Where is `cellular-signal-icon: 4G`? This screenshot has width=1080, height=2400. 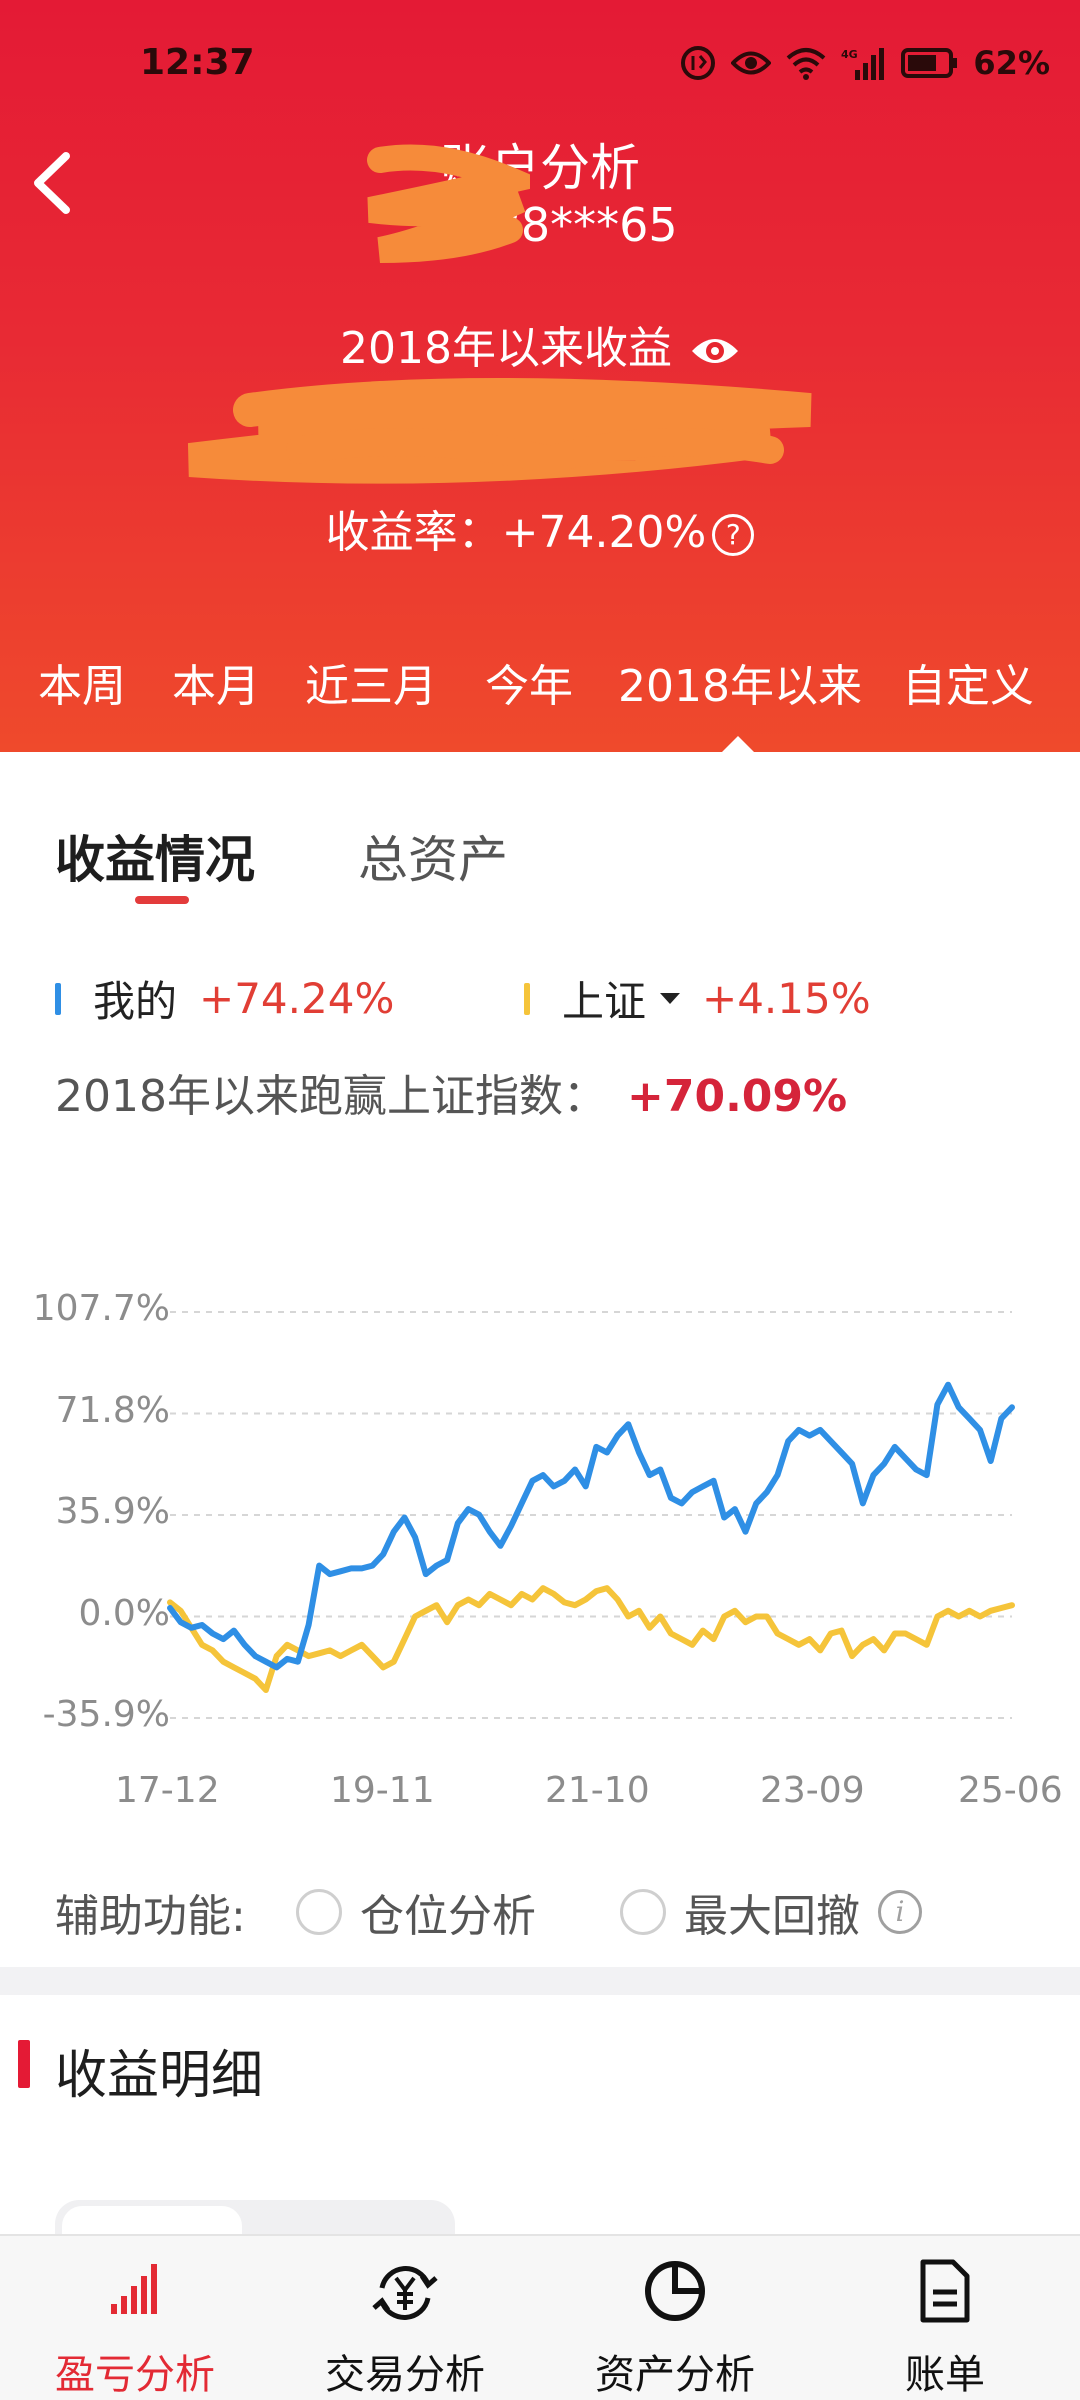 cellular-signal-icon: 4G is located at coordinates (863, 64).